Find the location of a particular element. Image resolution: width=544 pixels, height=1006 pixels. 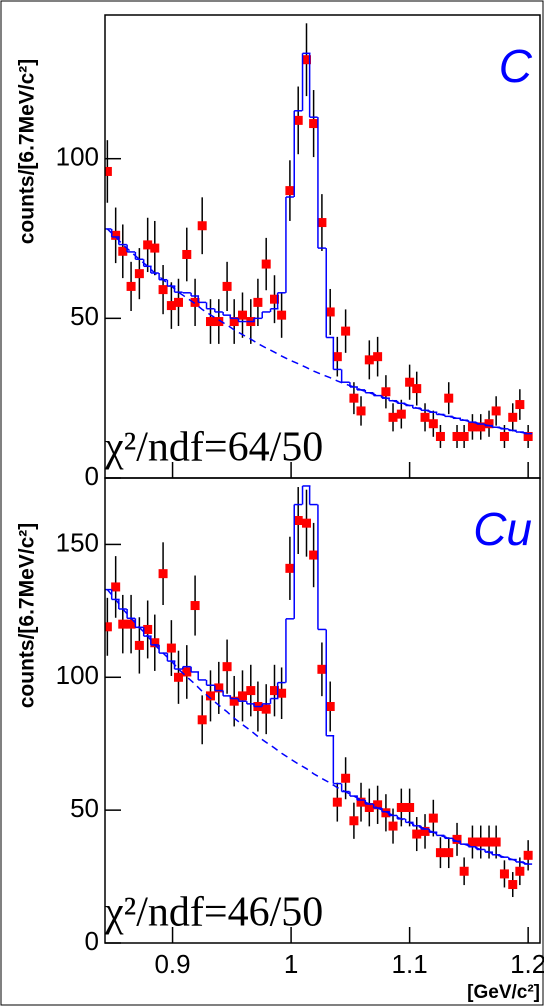

chi2-annotation: χ²/ndf=64/50 is located at coordinates (213, 448).